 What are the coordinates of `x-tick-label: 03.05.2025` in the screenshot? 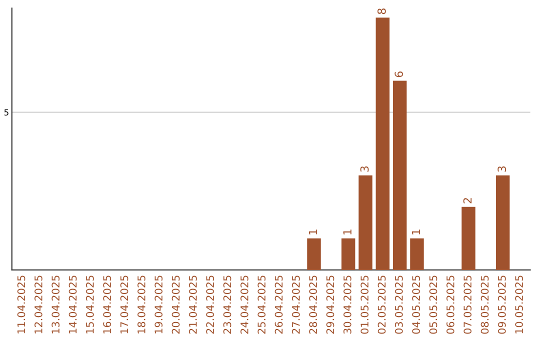 It's located at (398, 305).